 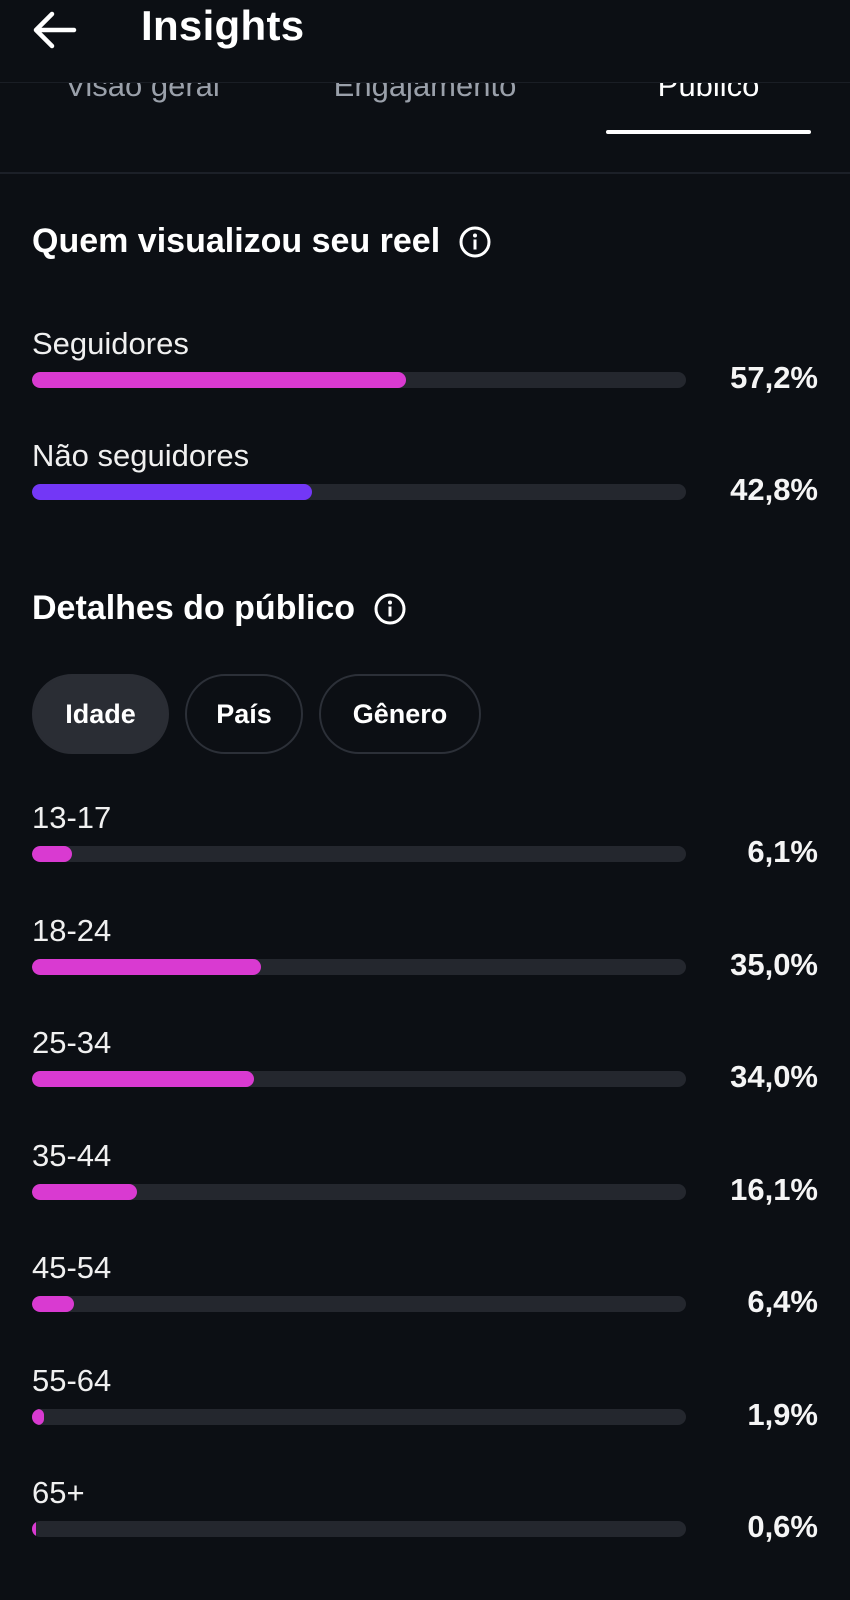 What do you see at coordinates (72, 1155) in the screenshot?
I see `bar-label: 35-44` at bounding box center [72, 1155].